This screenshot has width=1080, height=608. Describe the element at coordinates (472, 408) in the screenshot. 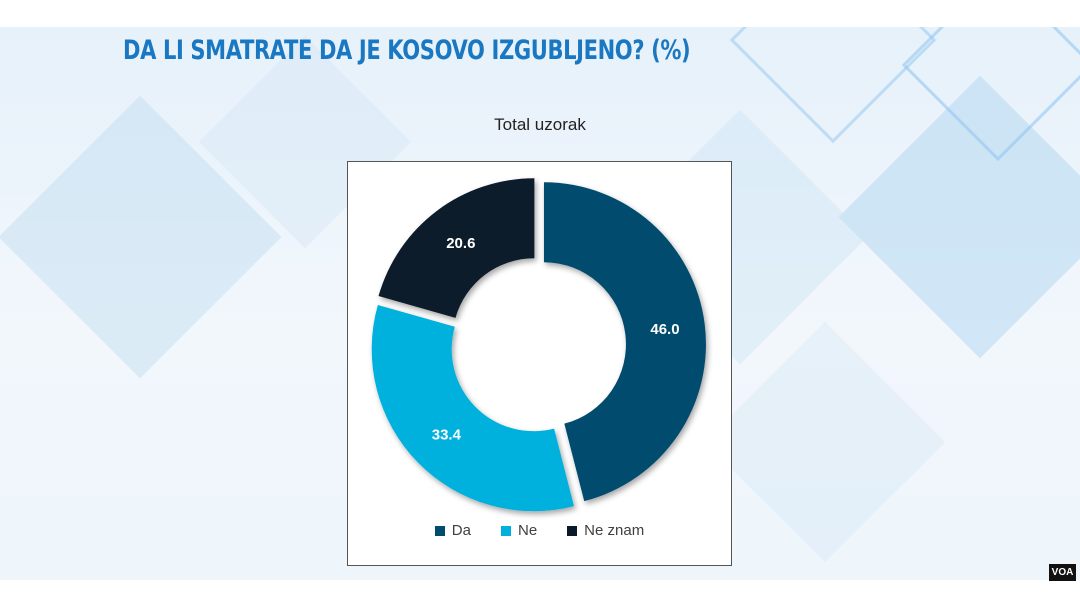

I see `donut-slice-ne` at that location.